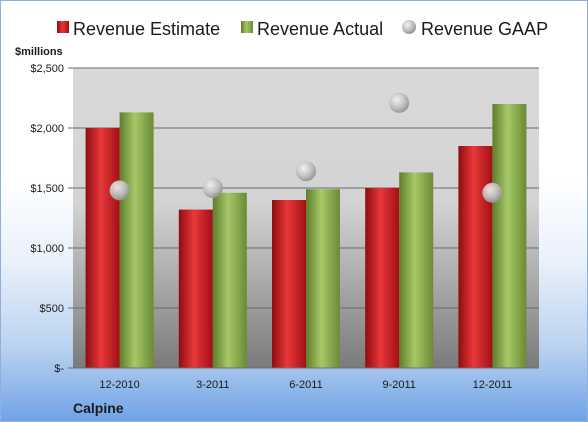 This screenshot has height=422, width=588. What do you see at coordinates (59, 369) in the screenshot?
I see `y-tick-label: $-` at bounding box center [59, 369].